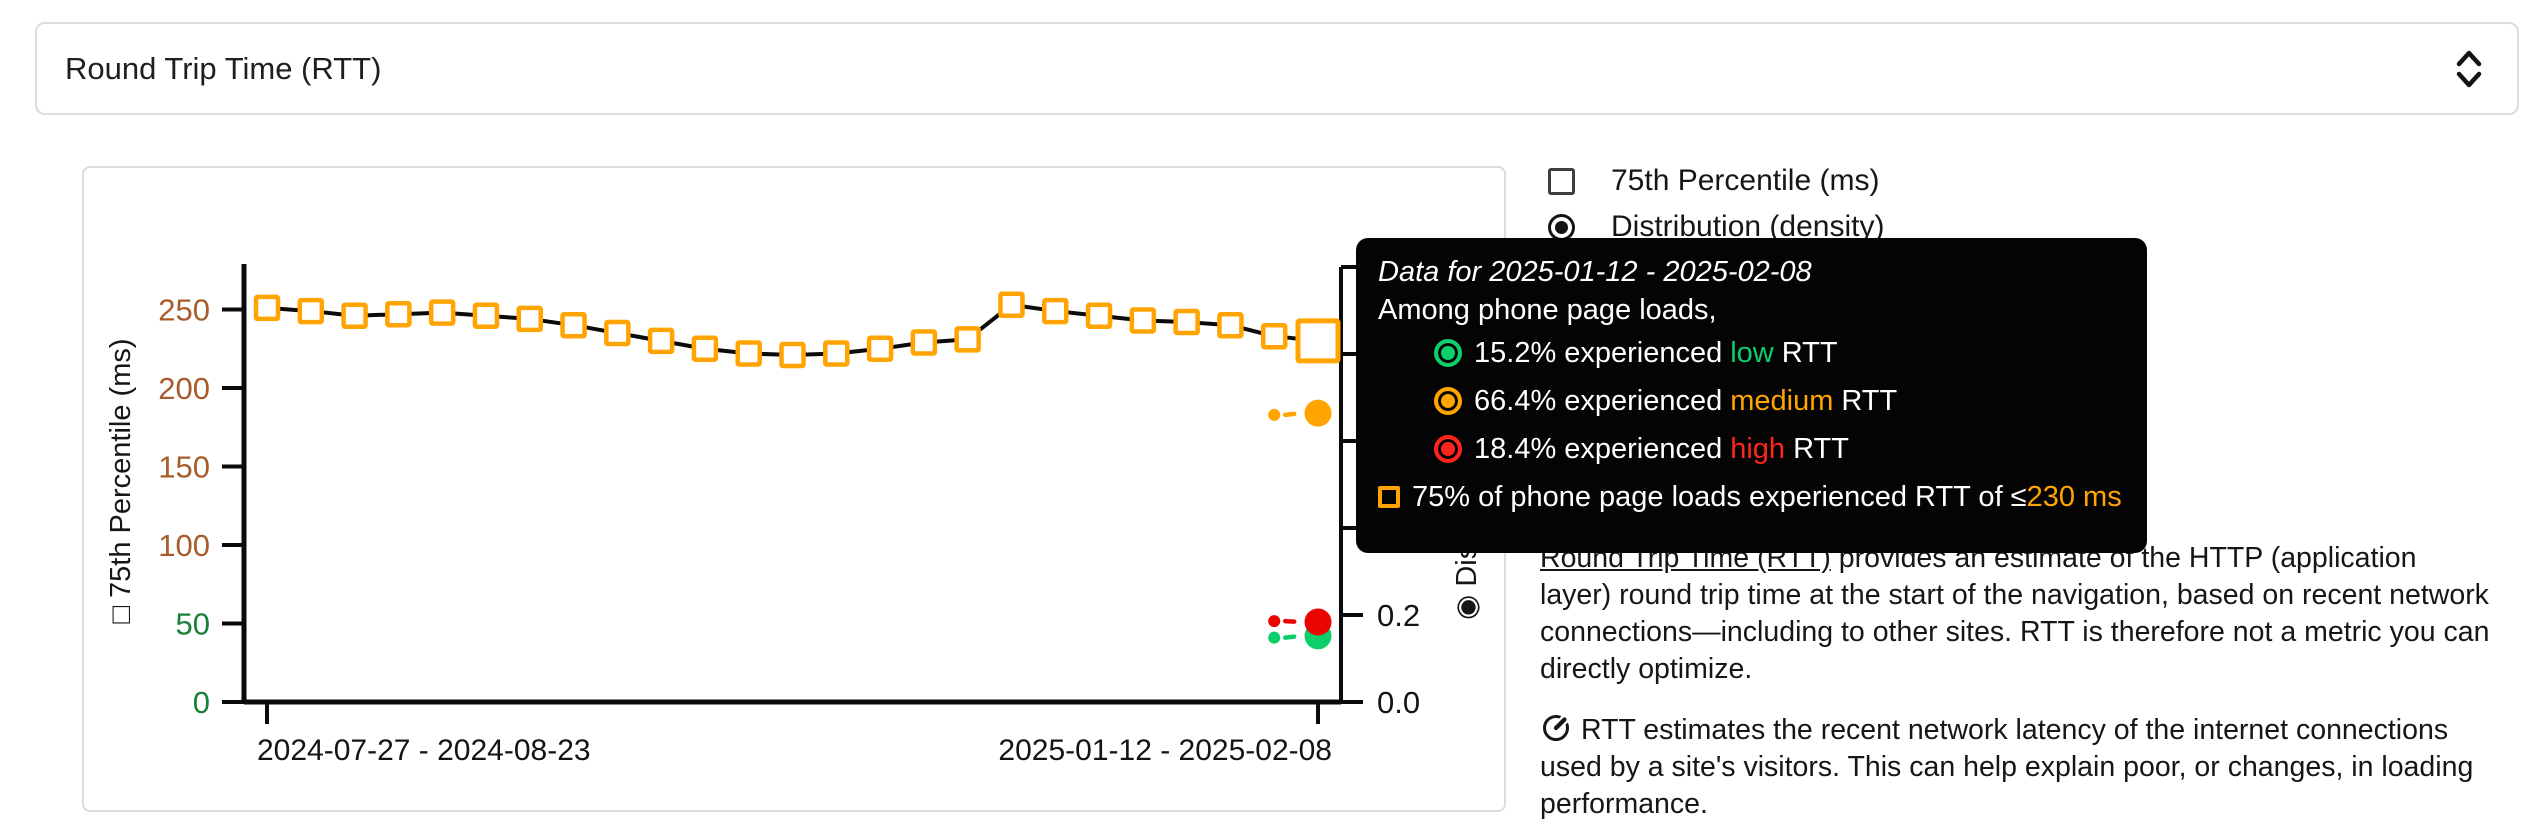 The width and height of the screenshot is (2540, 836). I want to click on svg-text: 0, so click(201, 702).